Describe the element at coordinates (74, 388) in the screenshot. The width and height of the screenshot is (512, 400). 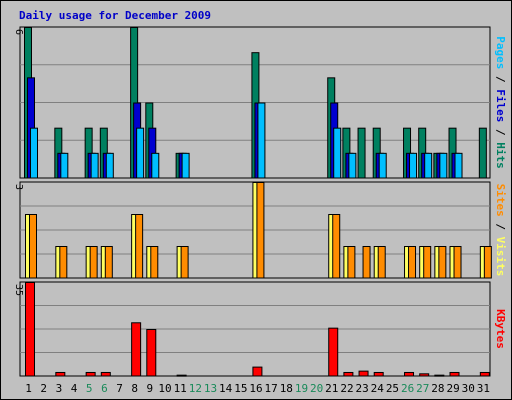
I see `x-tick-label-4: 4` at that location.